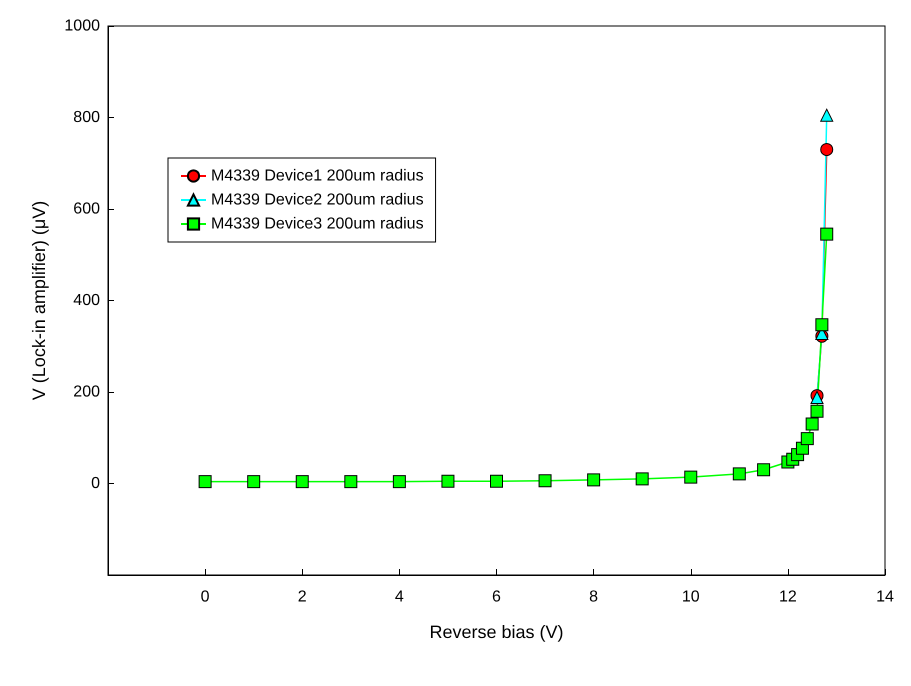 This screenshot has width=911, height=686. Describe the element at coordinates (302, 597) in the screenshot. I see `x-tick-label: 2` at that location.